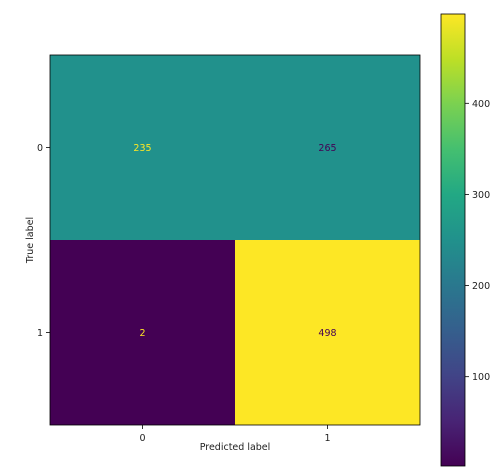  What do you see at coordinates (481, 195) in the screenshot?
I see `colorbar-tick-label: 300` at bounding box center [481, 195].